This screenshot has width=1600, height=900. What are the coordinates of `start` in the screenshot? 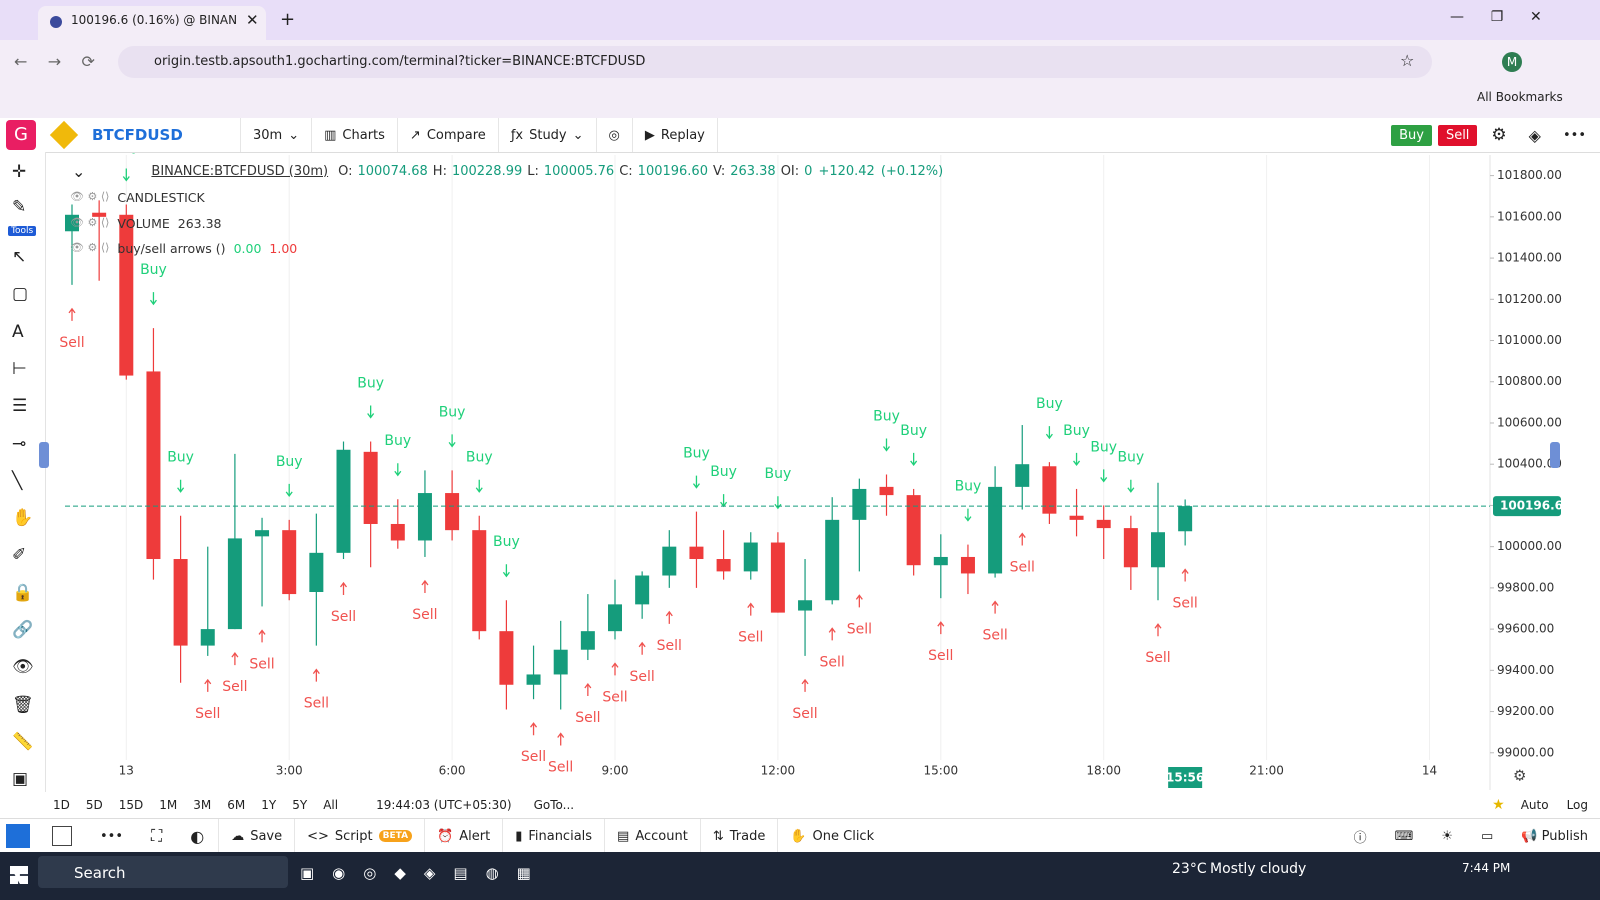 It's located at (19, 875).